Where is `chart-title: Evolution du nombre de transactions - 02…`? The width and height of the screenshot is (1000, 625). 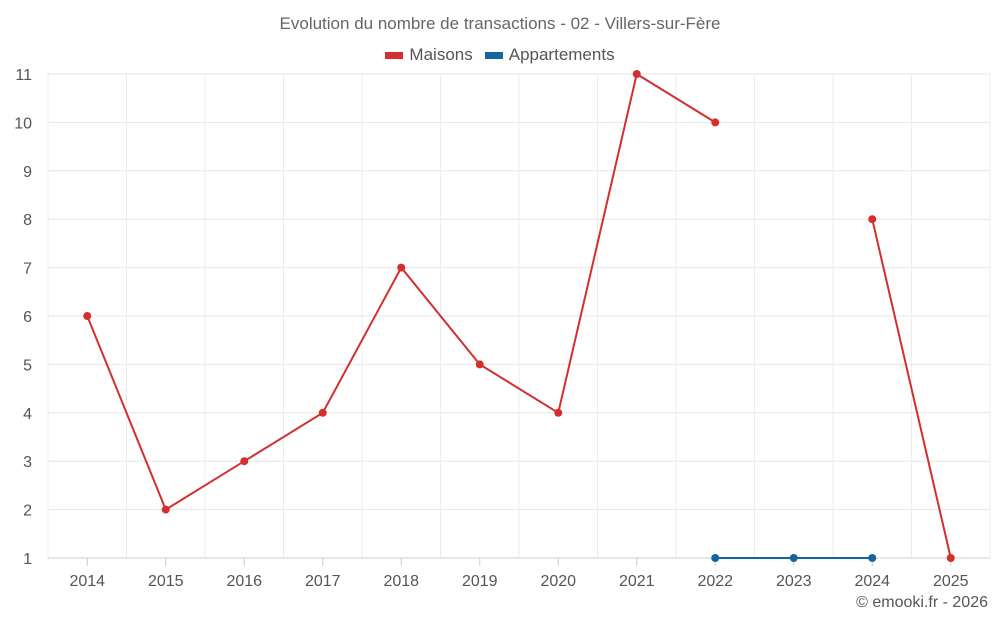 chart-title: Evolution du nombre de transactions - 02… is located at coordinates (500, 23).